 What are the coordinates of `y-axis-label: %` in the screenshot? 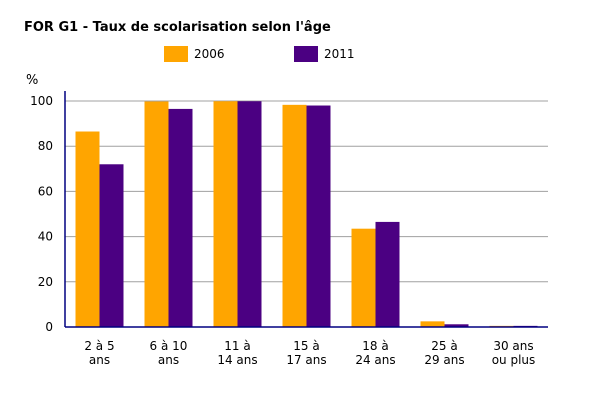 It's located at (32, 80).